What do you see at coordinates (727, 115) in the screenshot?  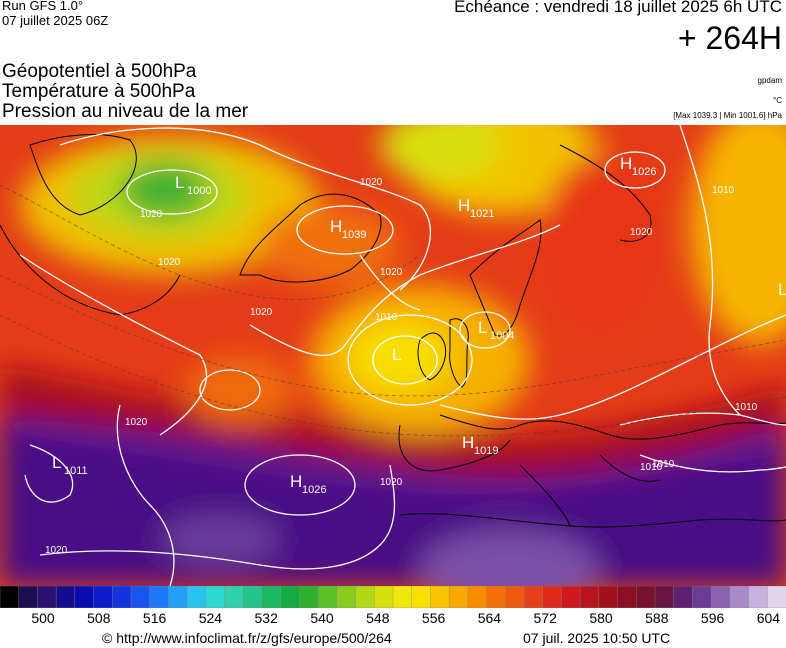 I see `pressure-range-label: [Max 1039.3 | Min 1001.6] hPa` at bounding box center [727, 115].